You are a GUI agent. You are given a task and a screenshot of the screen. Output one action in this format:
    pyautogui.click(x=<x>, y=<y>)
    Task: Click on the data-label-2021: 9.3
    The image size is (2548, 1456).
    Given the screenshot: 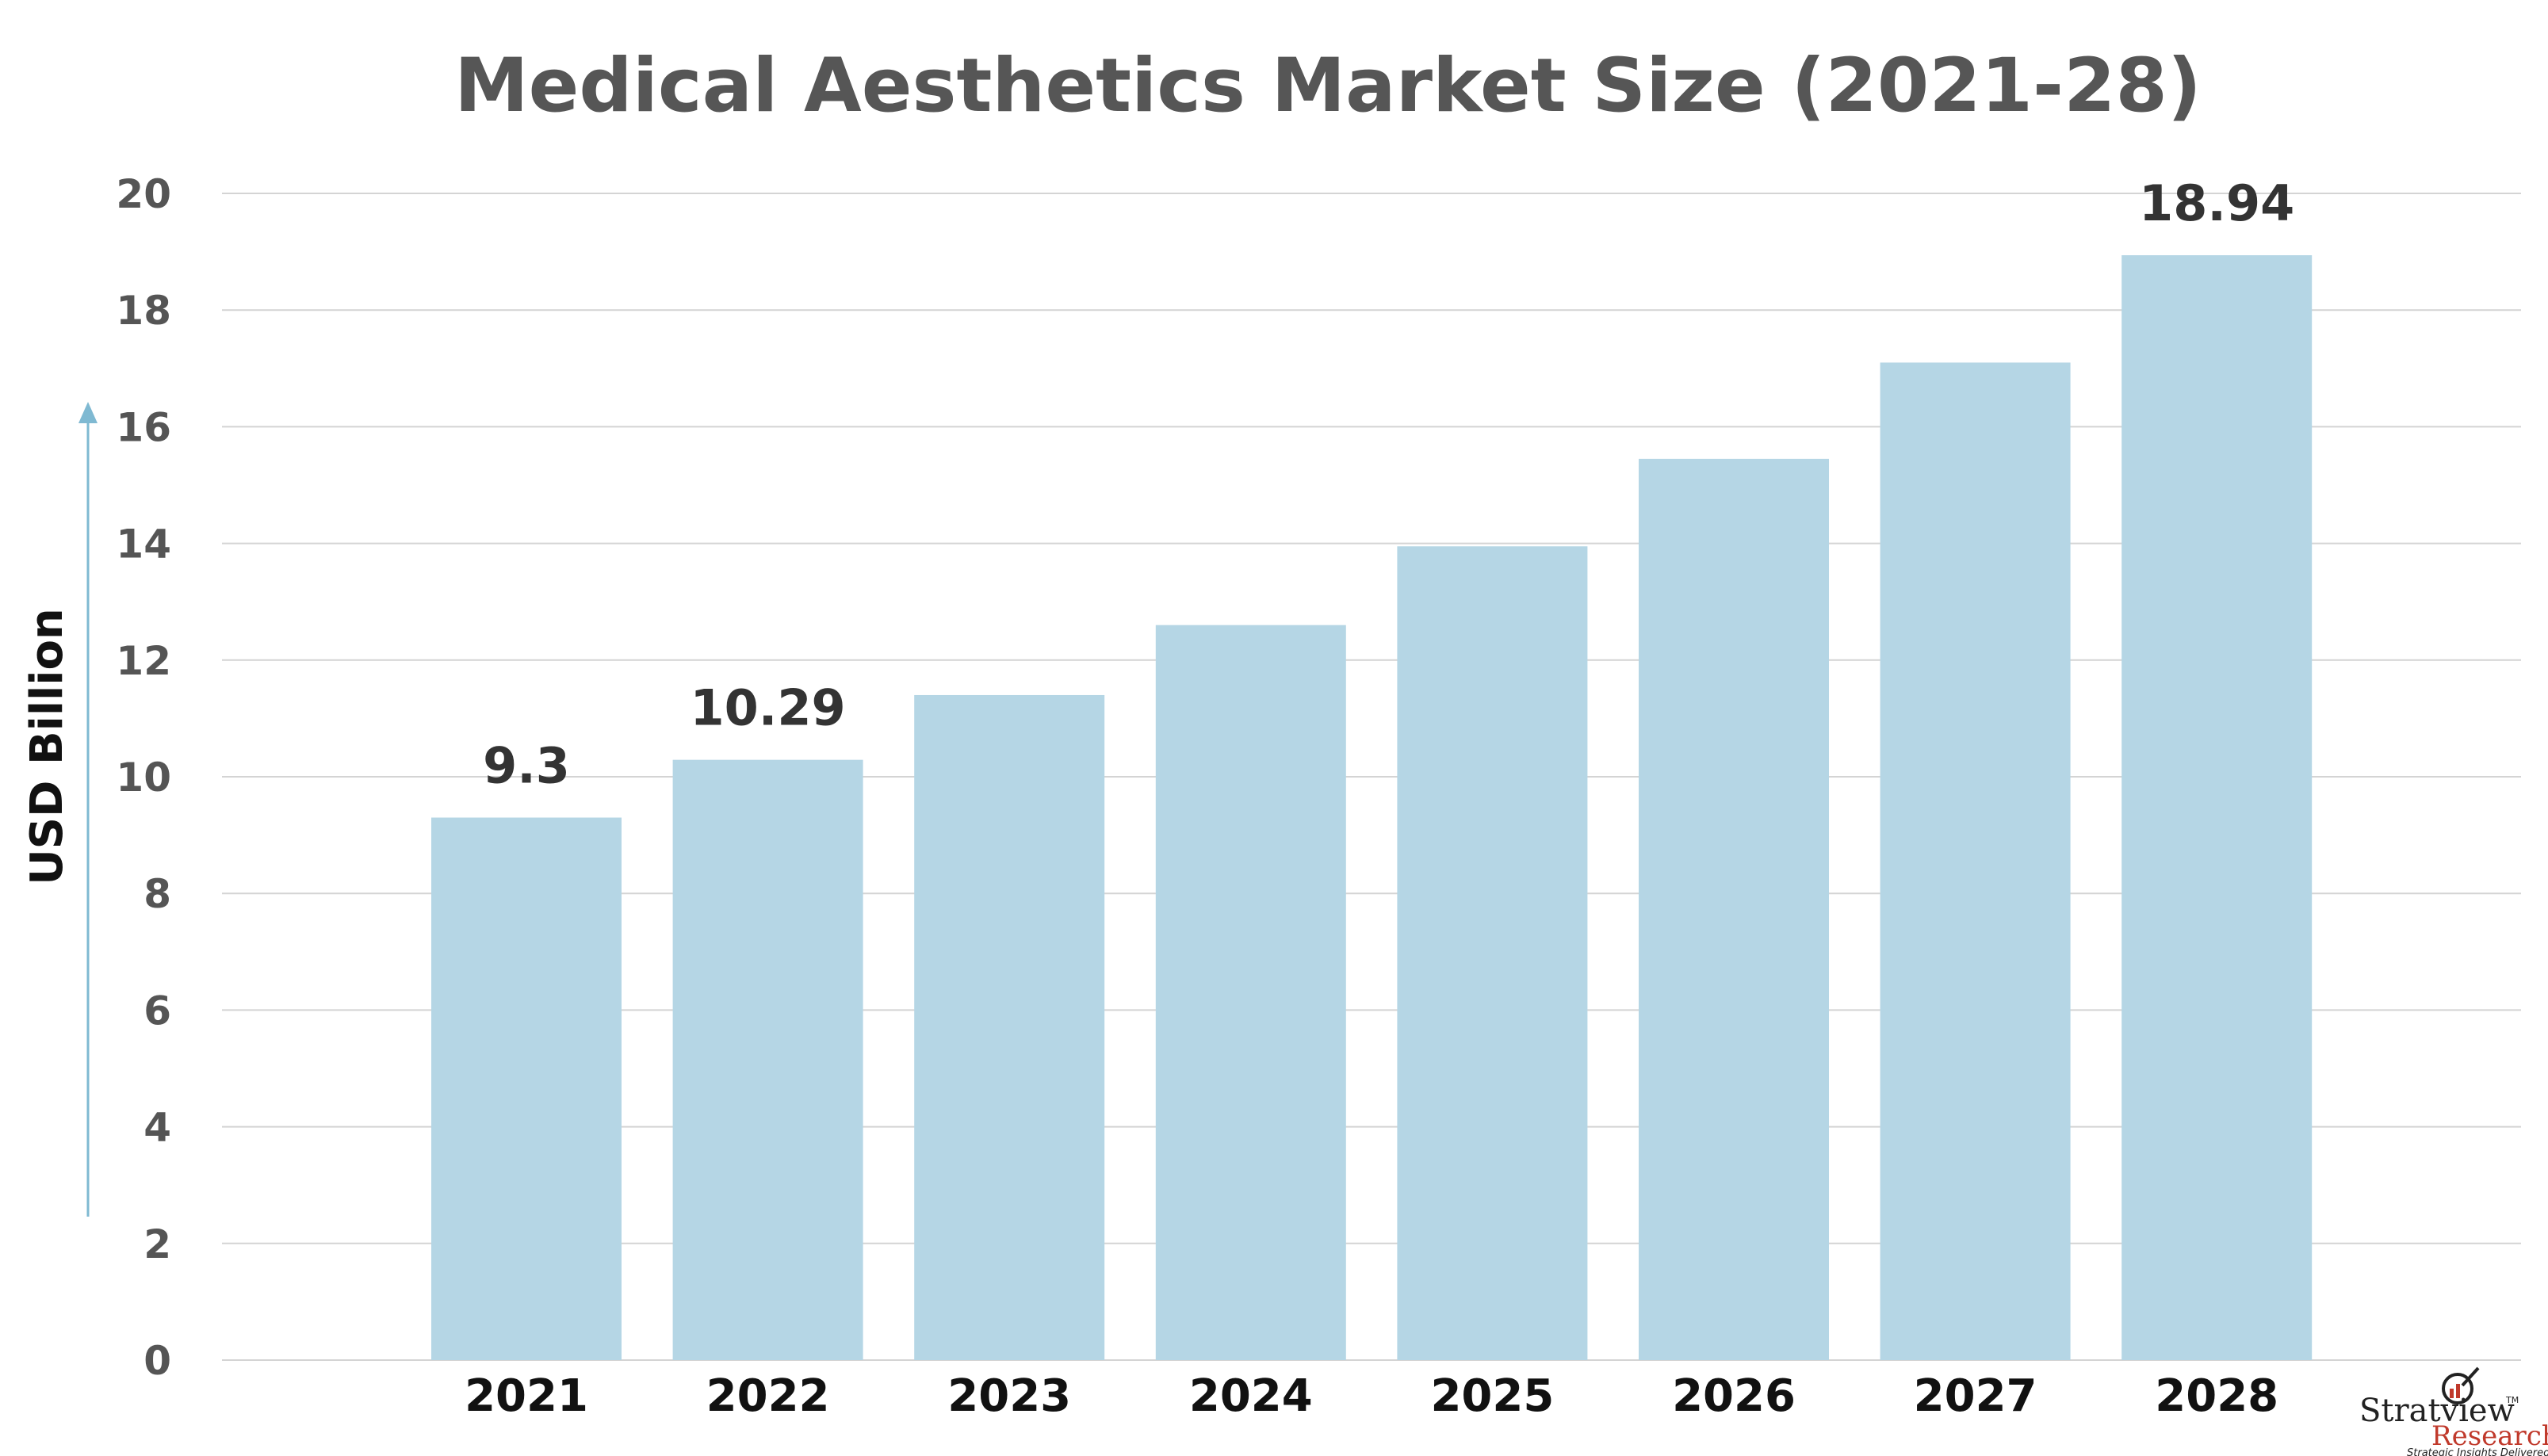 What is the action you would take?
    pyautogui.click(x=526, y=766)
    